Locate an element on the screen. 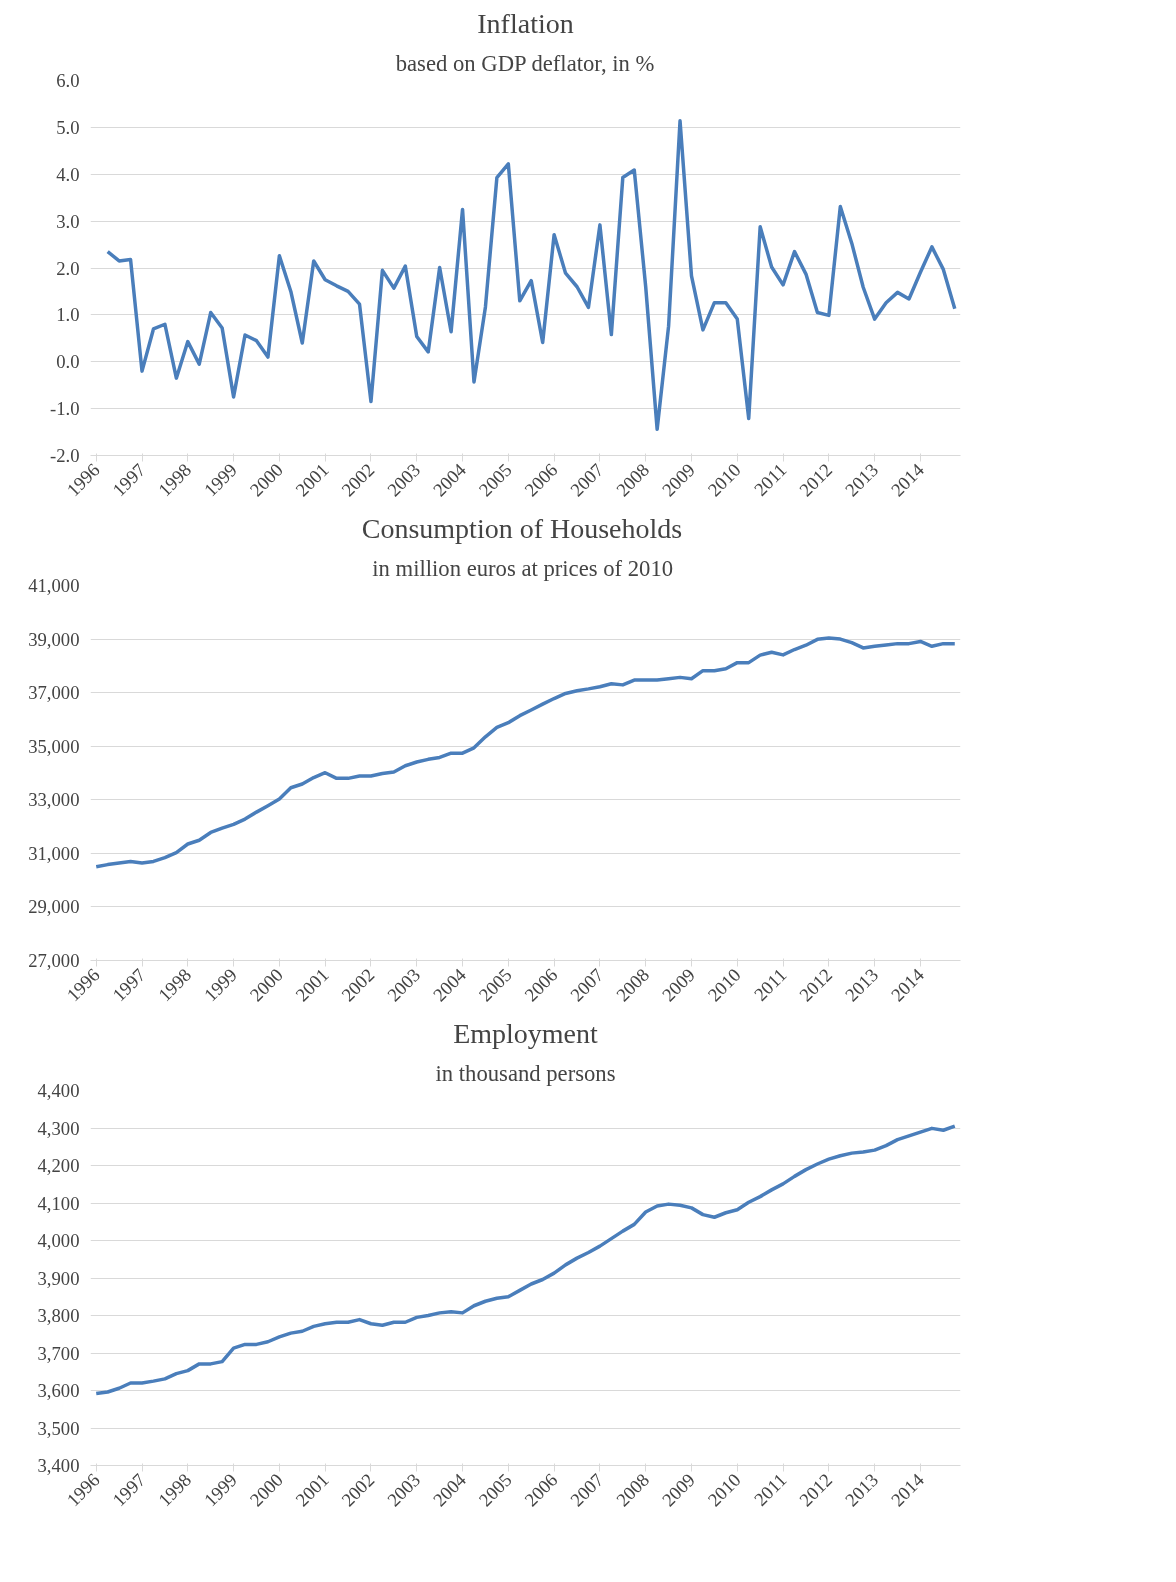 This screenshot has height=1582, width=1176. y-tick-label: 4,100 is located at coordinates (58, 1203).